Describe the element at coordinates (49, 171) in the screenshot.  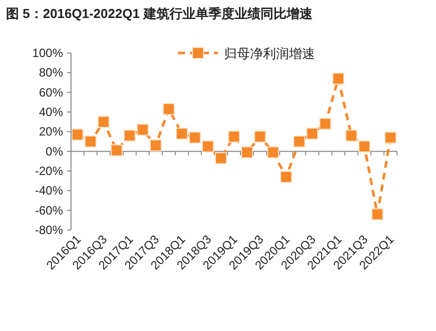
I see `y-tick-label: -20%` at that location.